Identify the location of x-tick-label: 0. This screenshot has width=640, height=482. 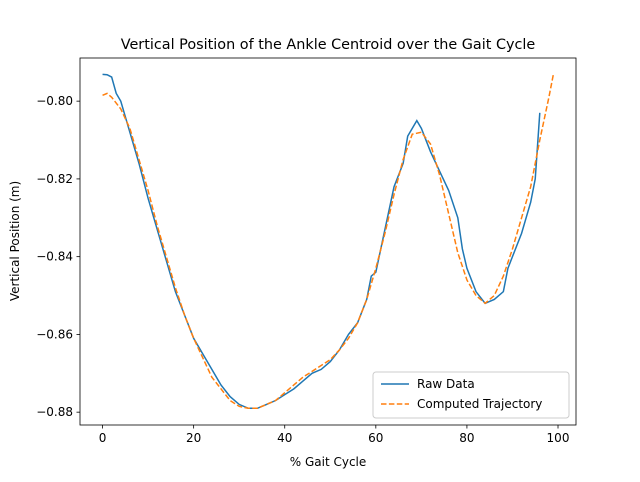
(103, 438).